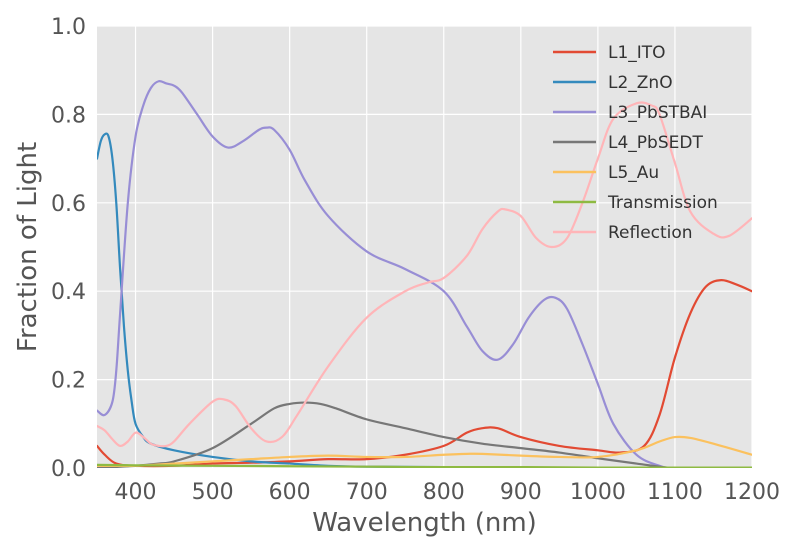  I want to click on legend-label: L5_Au, so click(633, 173).